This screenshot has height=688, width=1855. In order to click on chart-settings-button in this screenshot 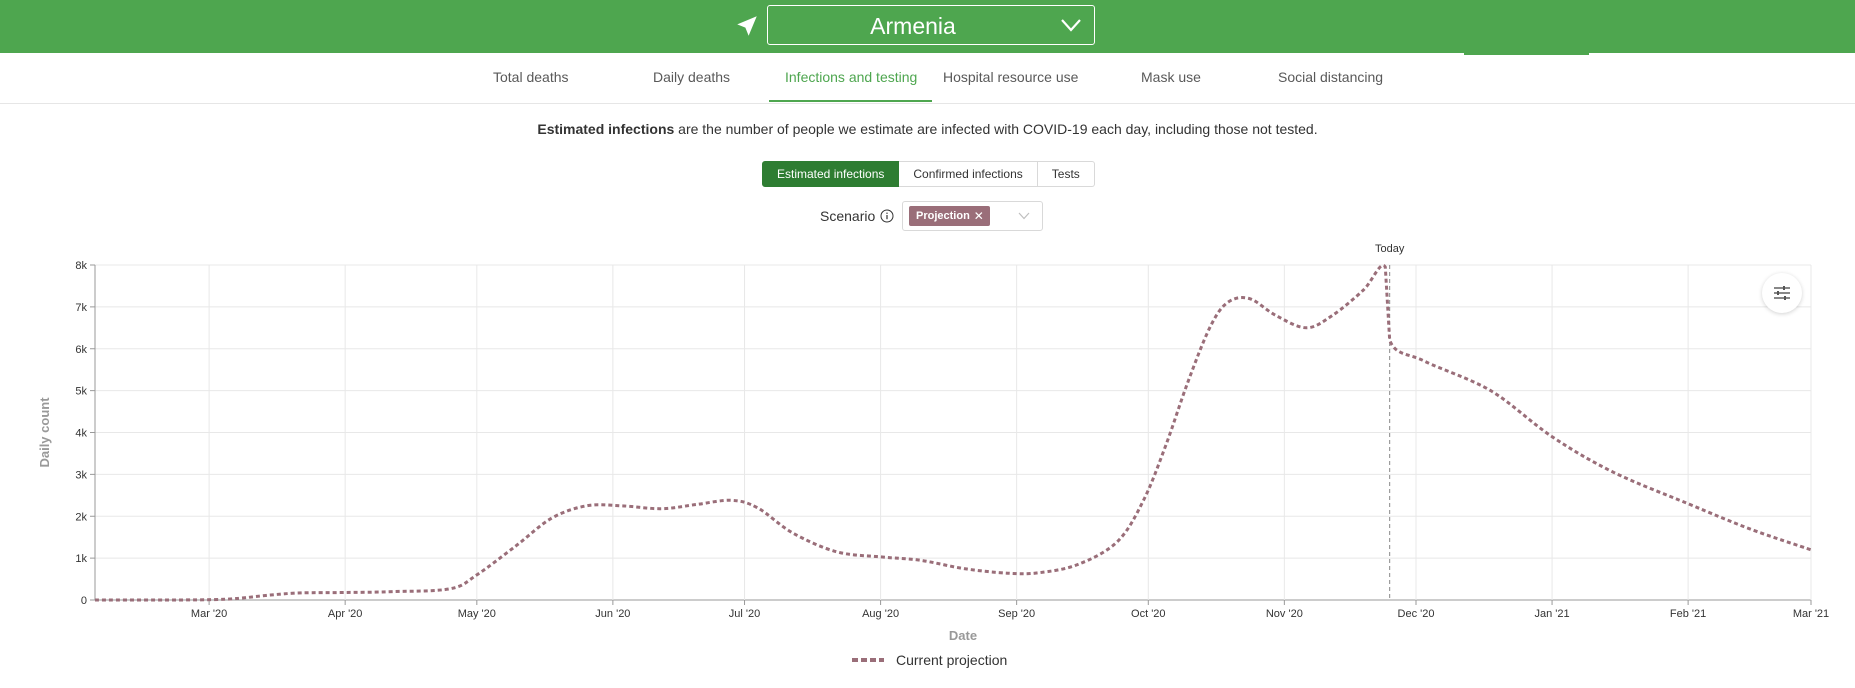, I will do `click(1782, 293)`.